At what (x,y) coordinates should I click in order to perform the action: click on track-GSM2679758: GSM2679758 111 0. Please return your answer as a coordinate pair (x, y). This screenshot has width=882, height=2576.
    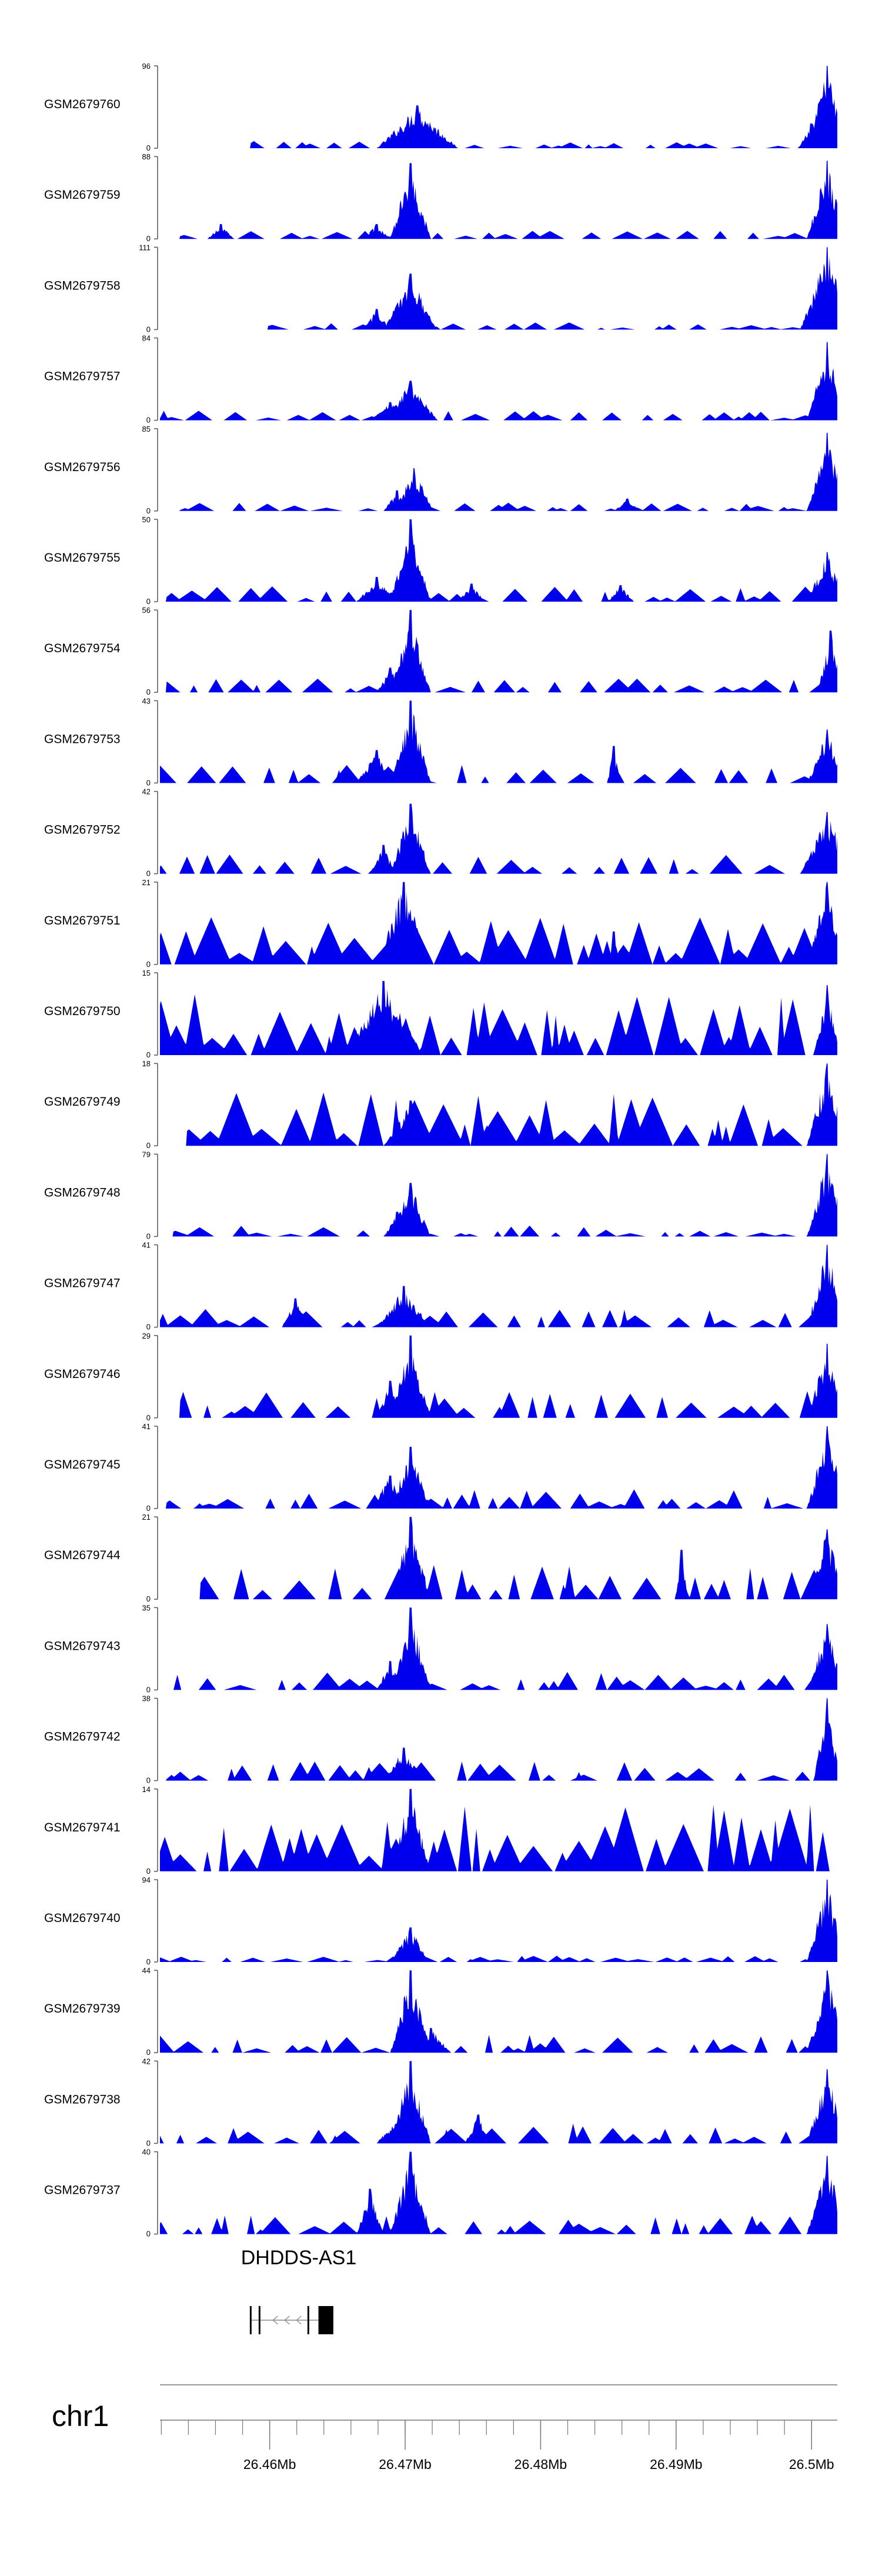
    Looking at the image, I should click on (440, 288).